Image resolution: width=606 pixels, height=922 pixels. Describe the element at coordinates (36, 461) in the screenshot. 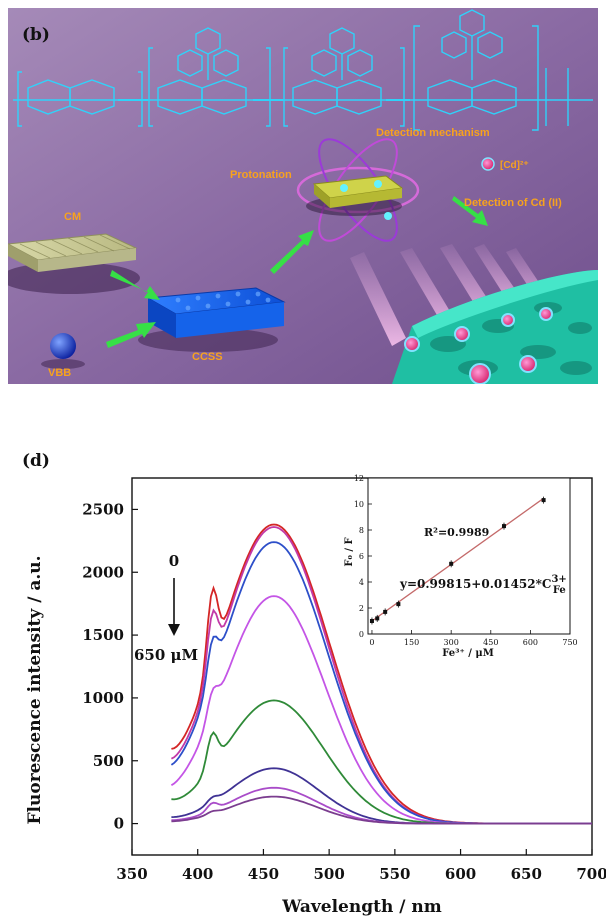

I see `panel-d-letter: (d)` at that location.